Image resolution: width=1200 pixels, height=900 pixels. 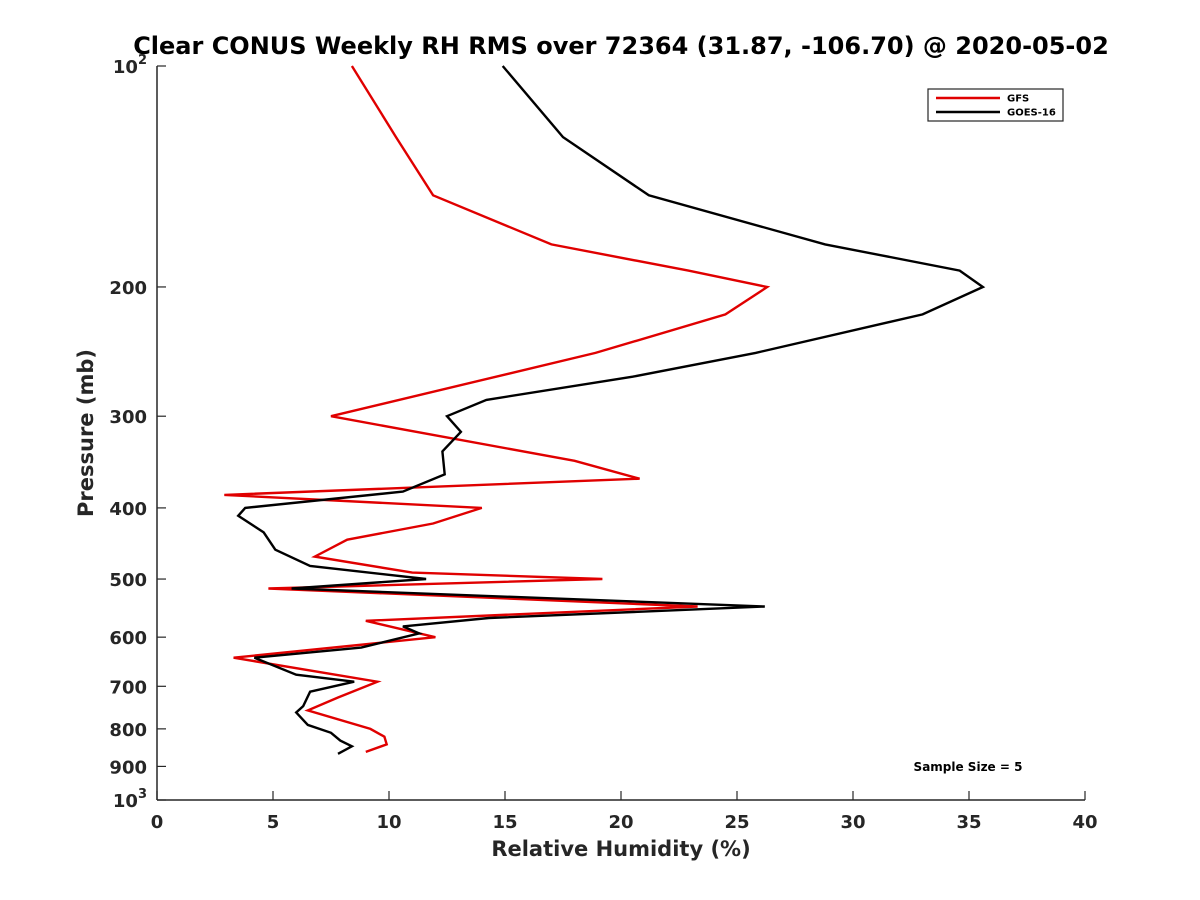 What do you see at coordinates (504, 822) in the screenshot?
I see `x-tick-label: 15` at bounding box center [504, 822].